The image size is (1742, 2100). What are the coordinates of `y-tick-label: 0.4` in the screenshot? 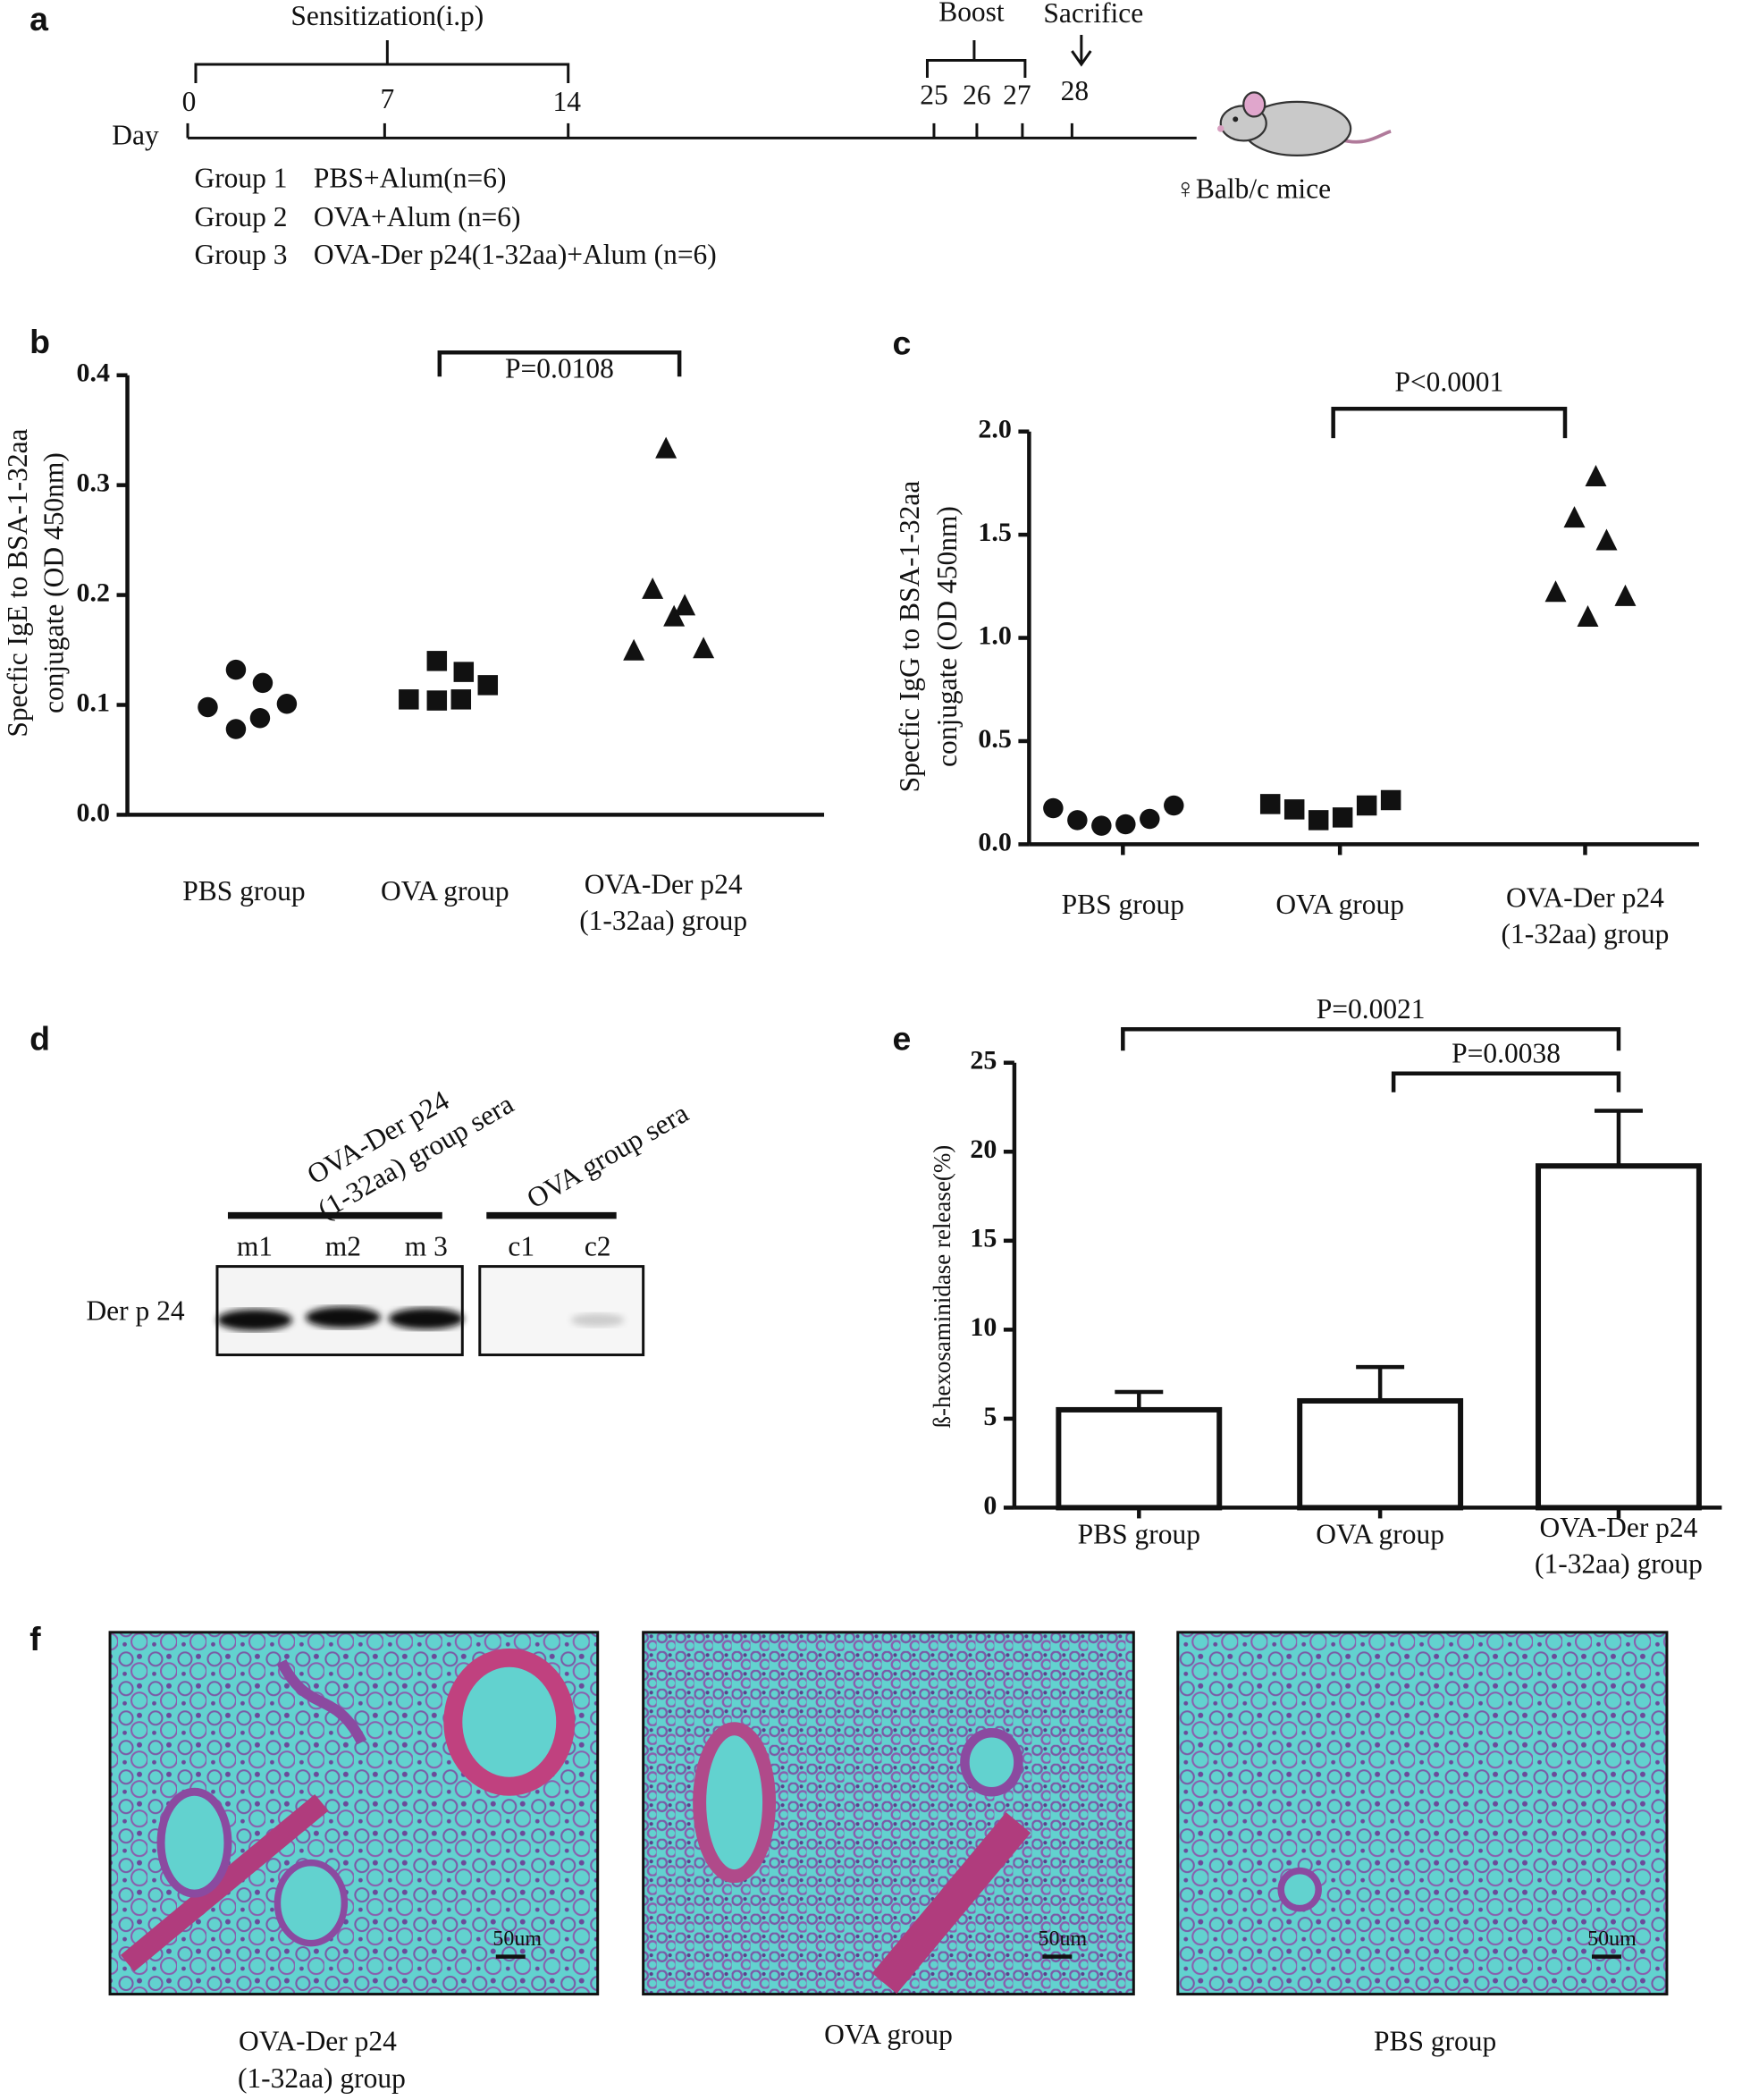 It's located at (94, 373).